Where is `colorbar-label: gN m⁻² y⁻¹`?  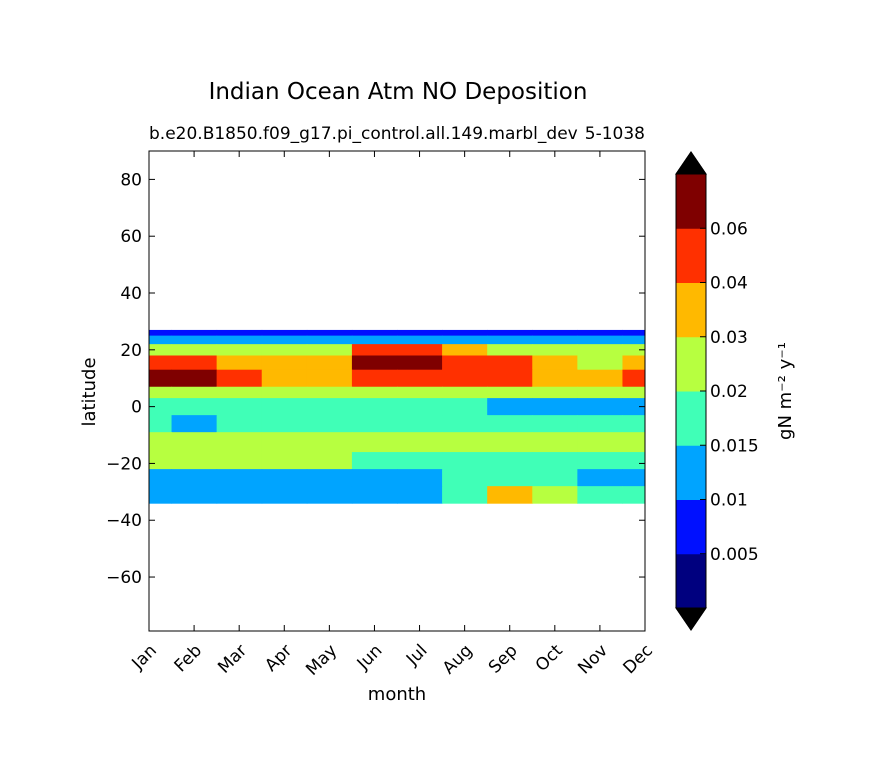
colorbar-label: gN m⁻² y⁻¹ is located at coordinates (785, 391).